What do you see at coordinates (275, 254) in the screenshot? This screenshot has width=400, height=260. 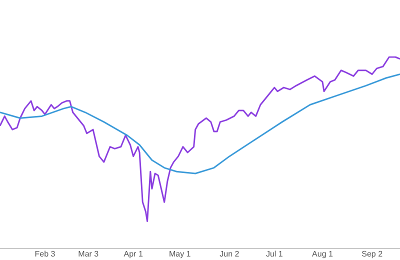 I see `x-tick-label: Jul 1` at bounding box center [275, 254].